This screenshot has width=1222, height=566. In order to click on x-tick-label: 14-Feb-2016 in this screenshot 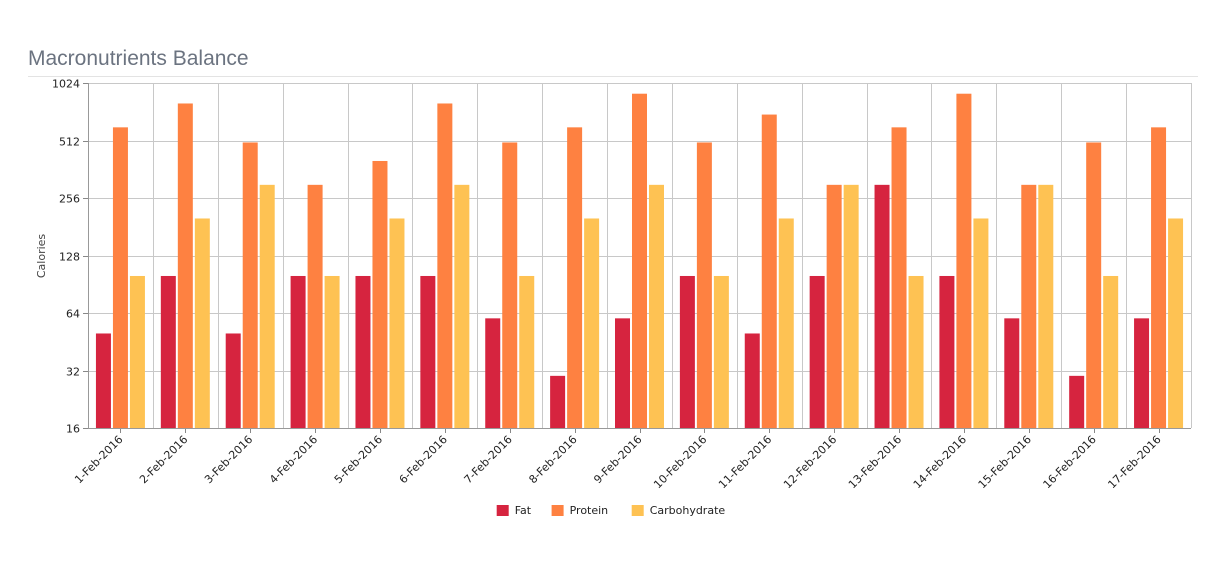, I will do `click(940, 462)`.